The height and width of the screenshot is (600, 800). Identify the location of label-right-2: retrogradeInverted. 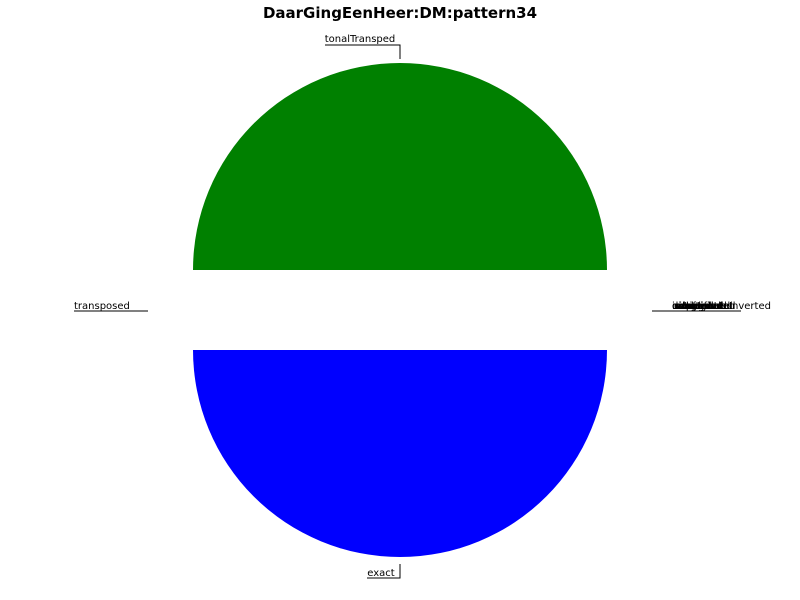
(723, 306).